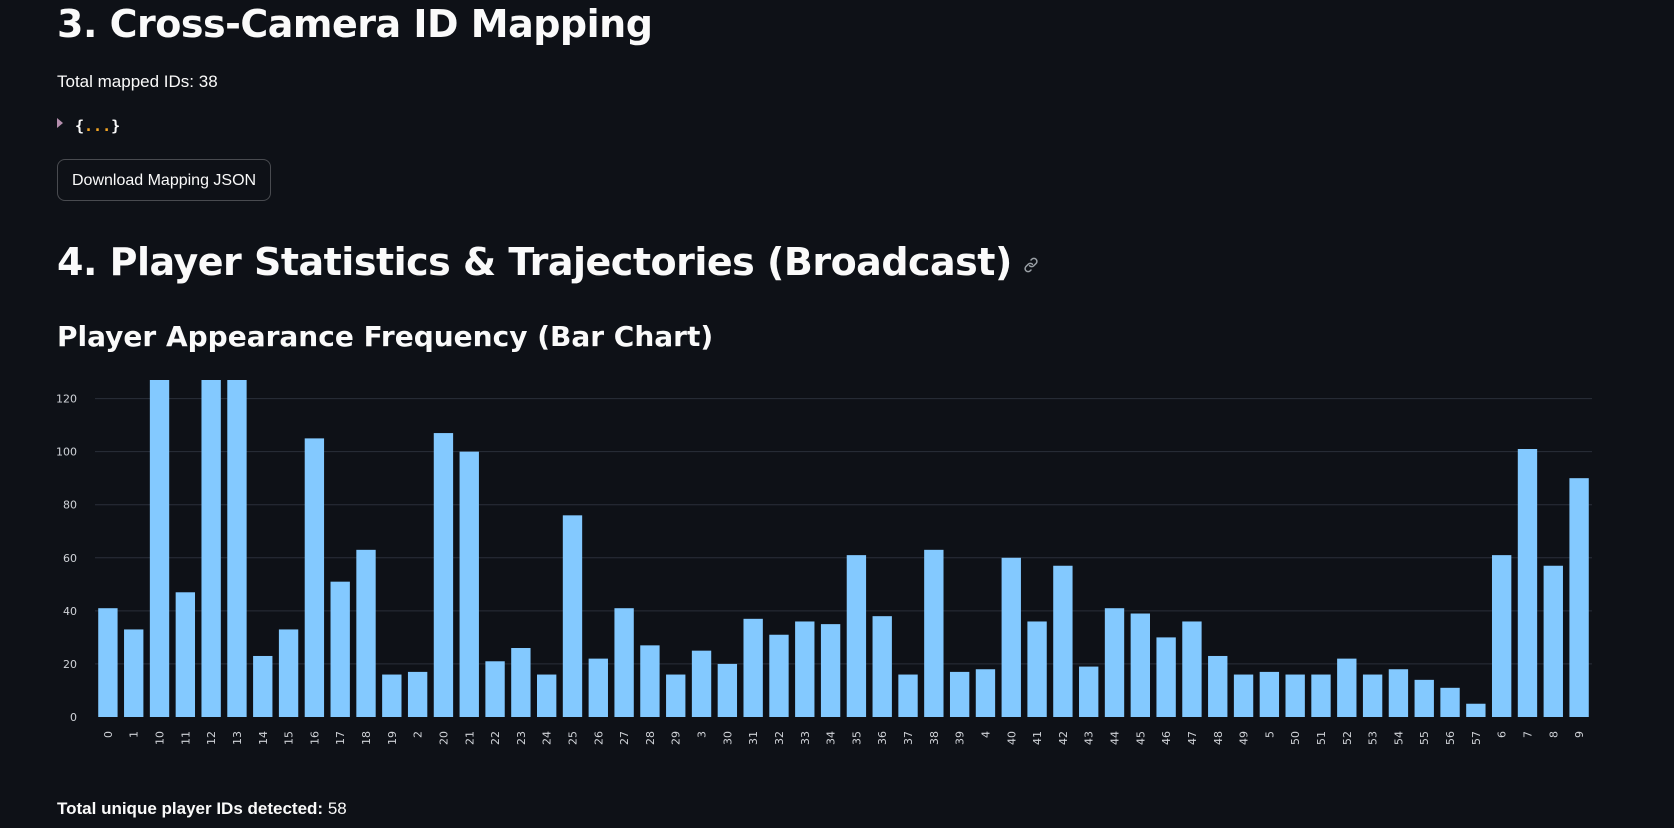 This screenshot has width=1674, height=828. Describe the element at coordinates (676, 738) in the screenshot. I see `x-tick-label: 29` at that location.